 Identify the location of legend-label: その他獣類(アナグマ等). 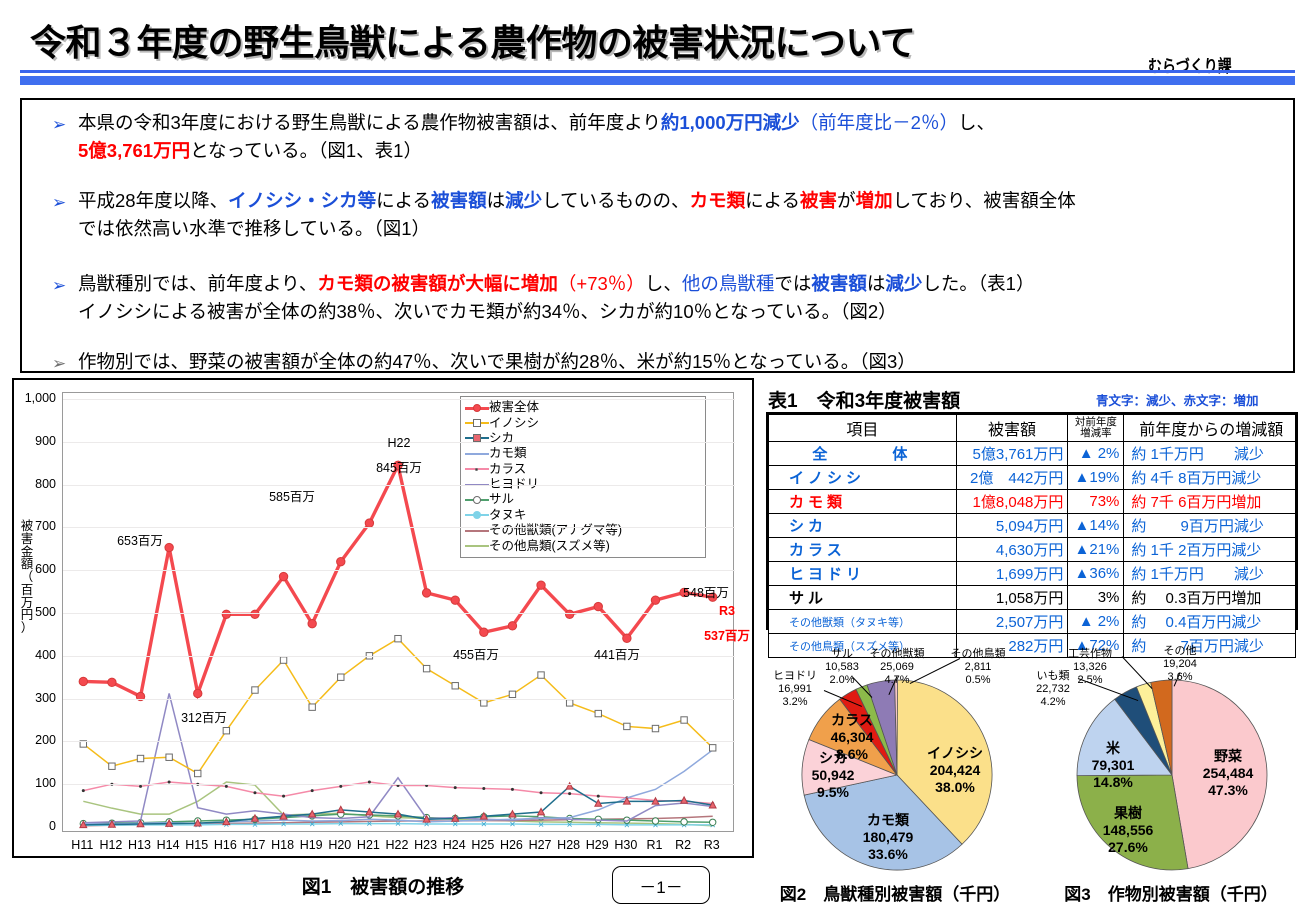
(556, 530).